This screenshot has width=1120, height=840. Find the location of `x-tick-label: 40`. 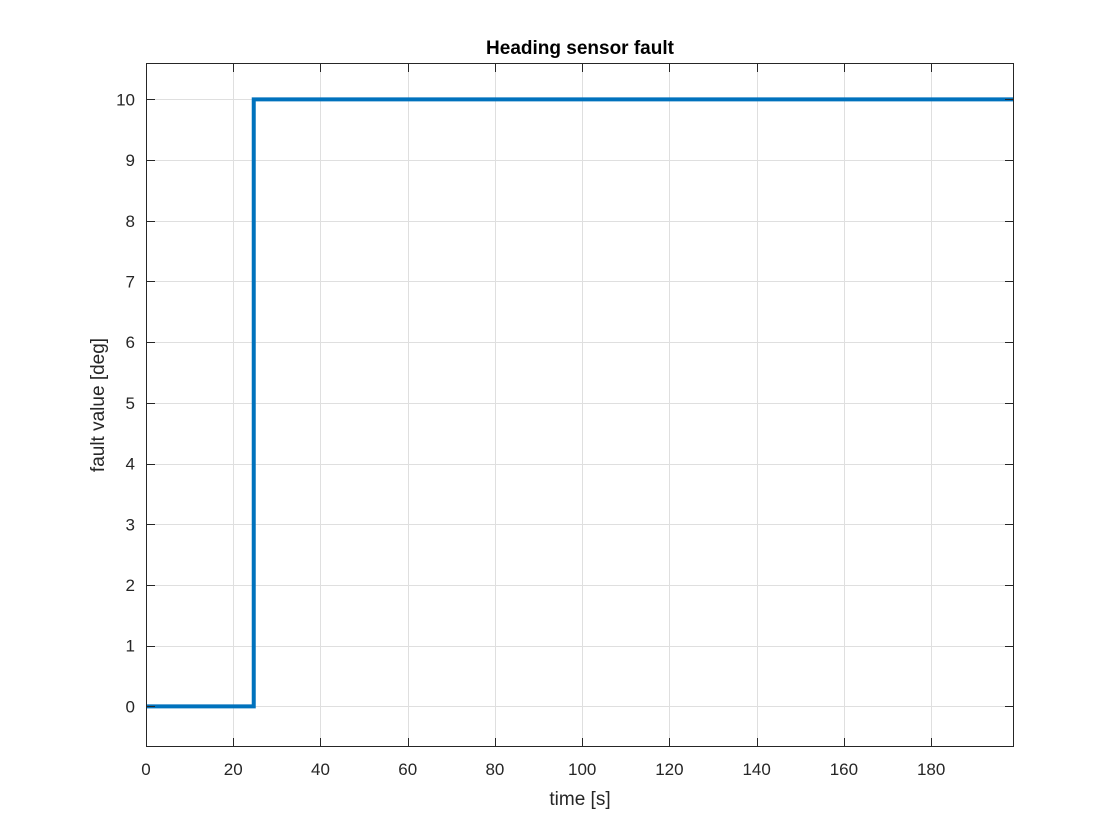

x-tick-label: 40 is located at coordinates (320, 769).